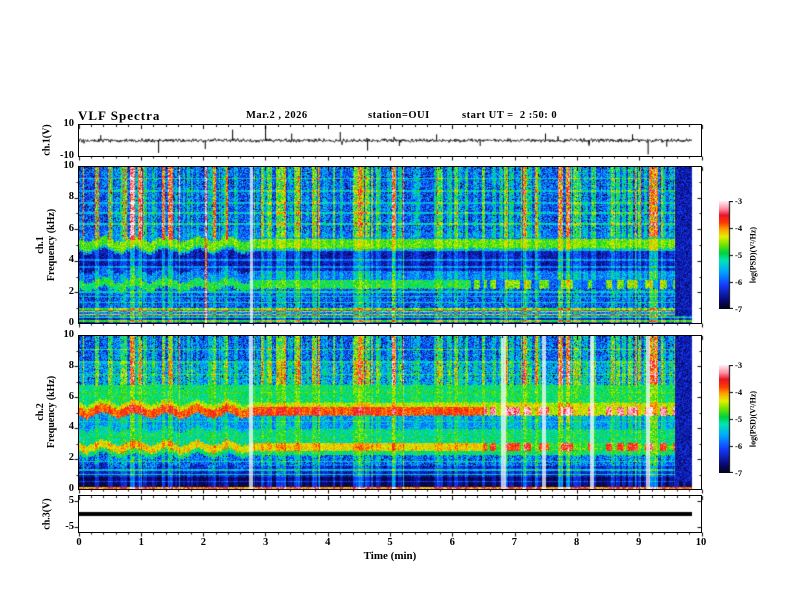  What do you see at coordinates (71, 197) in the screenshot?
I see `ch1-freq-tick-label: 8` at bounding box center [71, 197].